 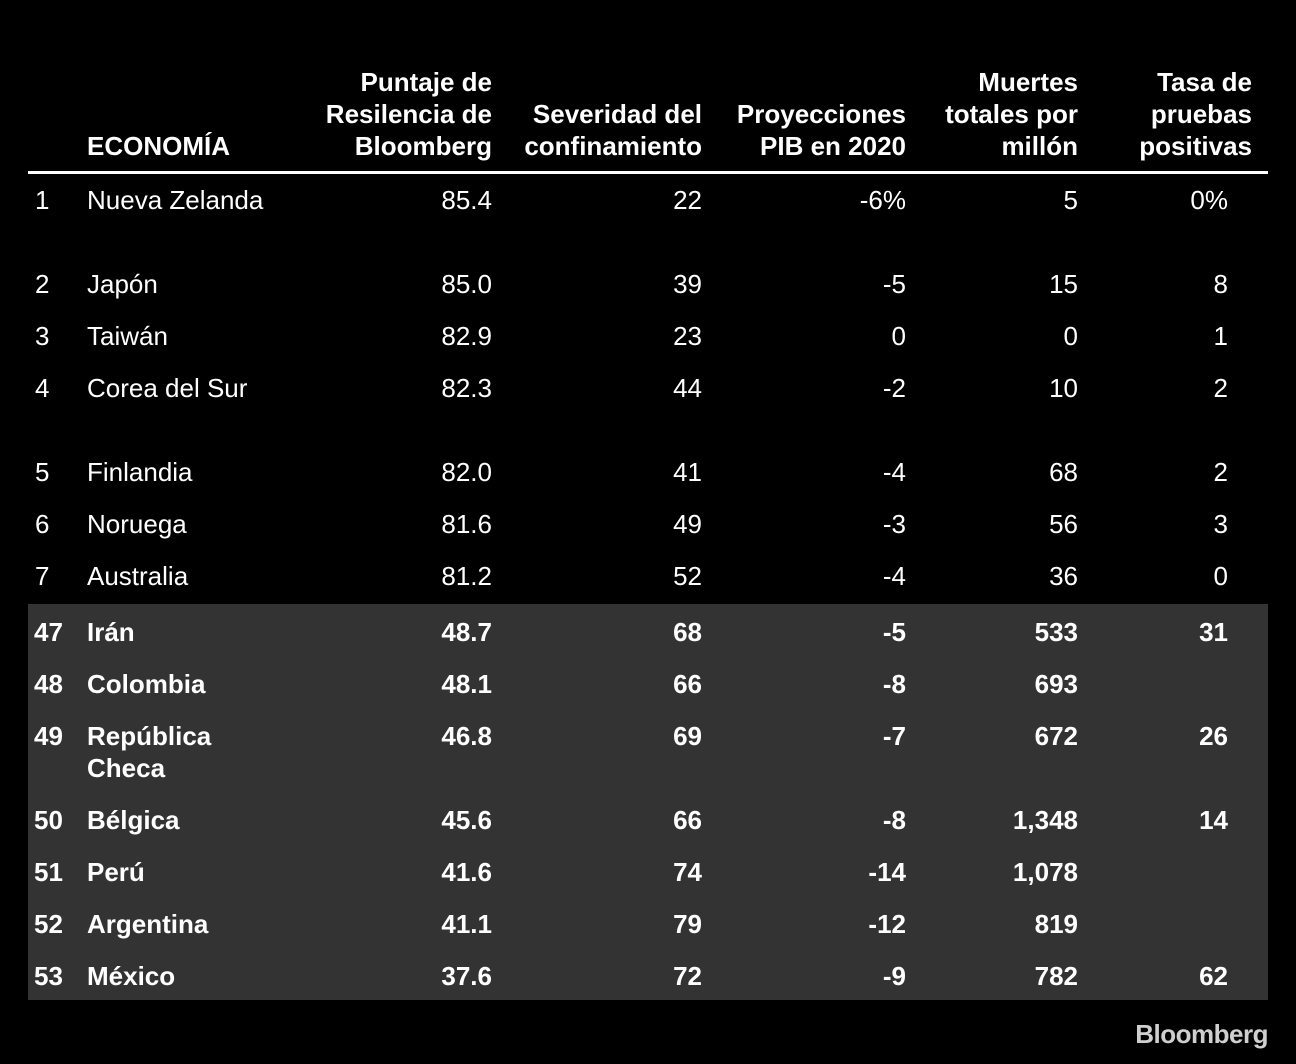 I want to click on rank-cell: 52, so click(x=48, y=924).